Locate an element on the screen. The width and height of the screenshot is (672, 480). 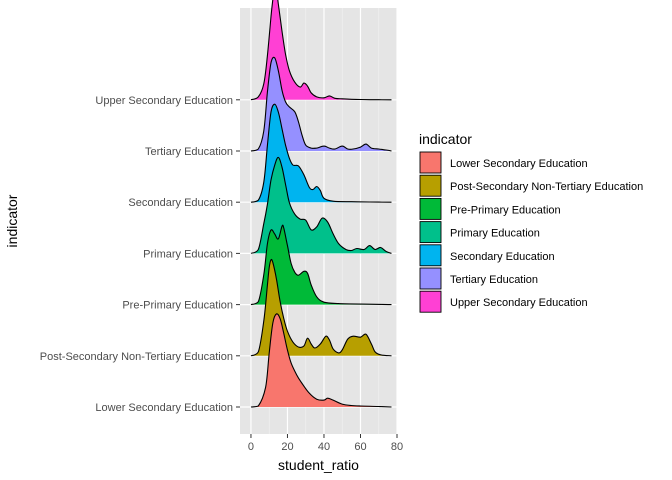
y-tick-label: Secondary Education is located at coordinates (180, 203).